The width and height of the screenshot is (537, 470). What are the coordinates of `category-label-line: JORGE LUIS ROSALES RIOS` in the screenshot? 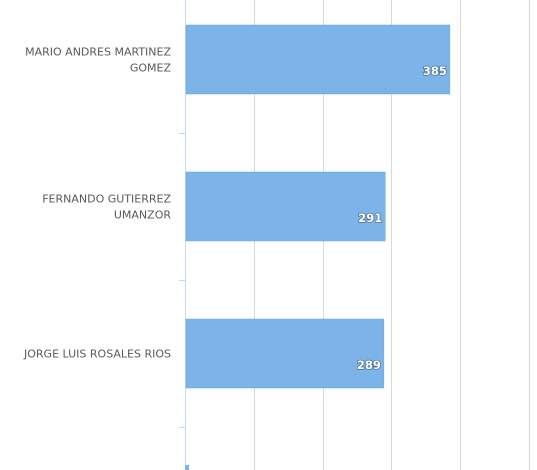 It's located at (97, 354).